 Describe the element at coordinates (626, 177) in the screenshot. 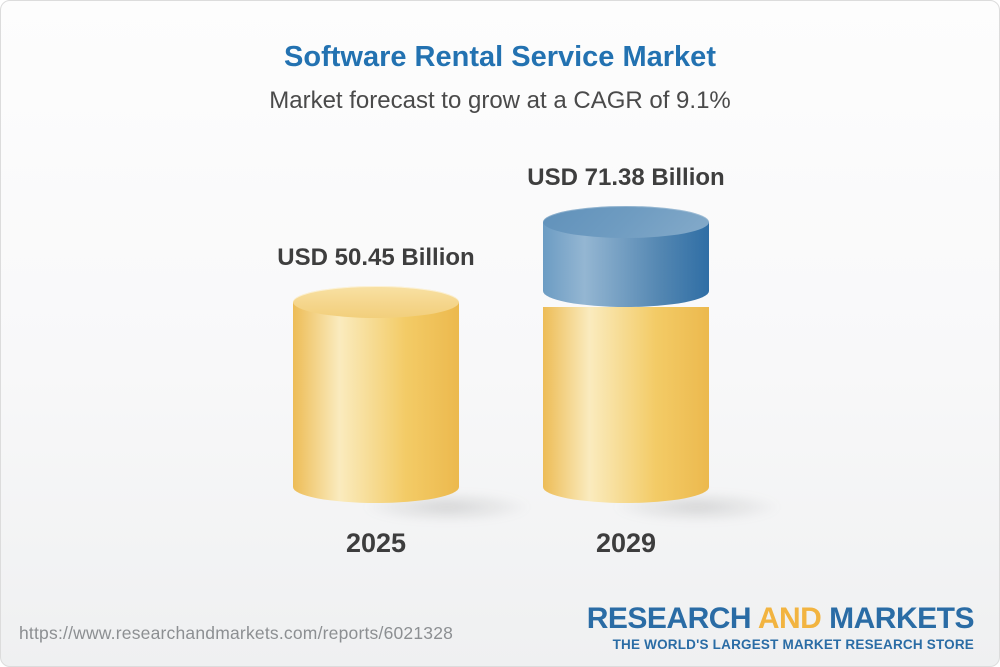

I see `bar-value-label-2029: USD 71.38 Billion` at that location.